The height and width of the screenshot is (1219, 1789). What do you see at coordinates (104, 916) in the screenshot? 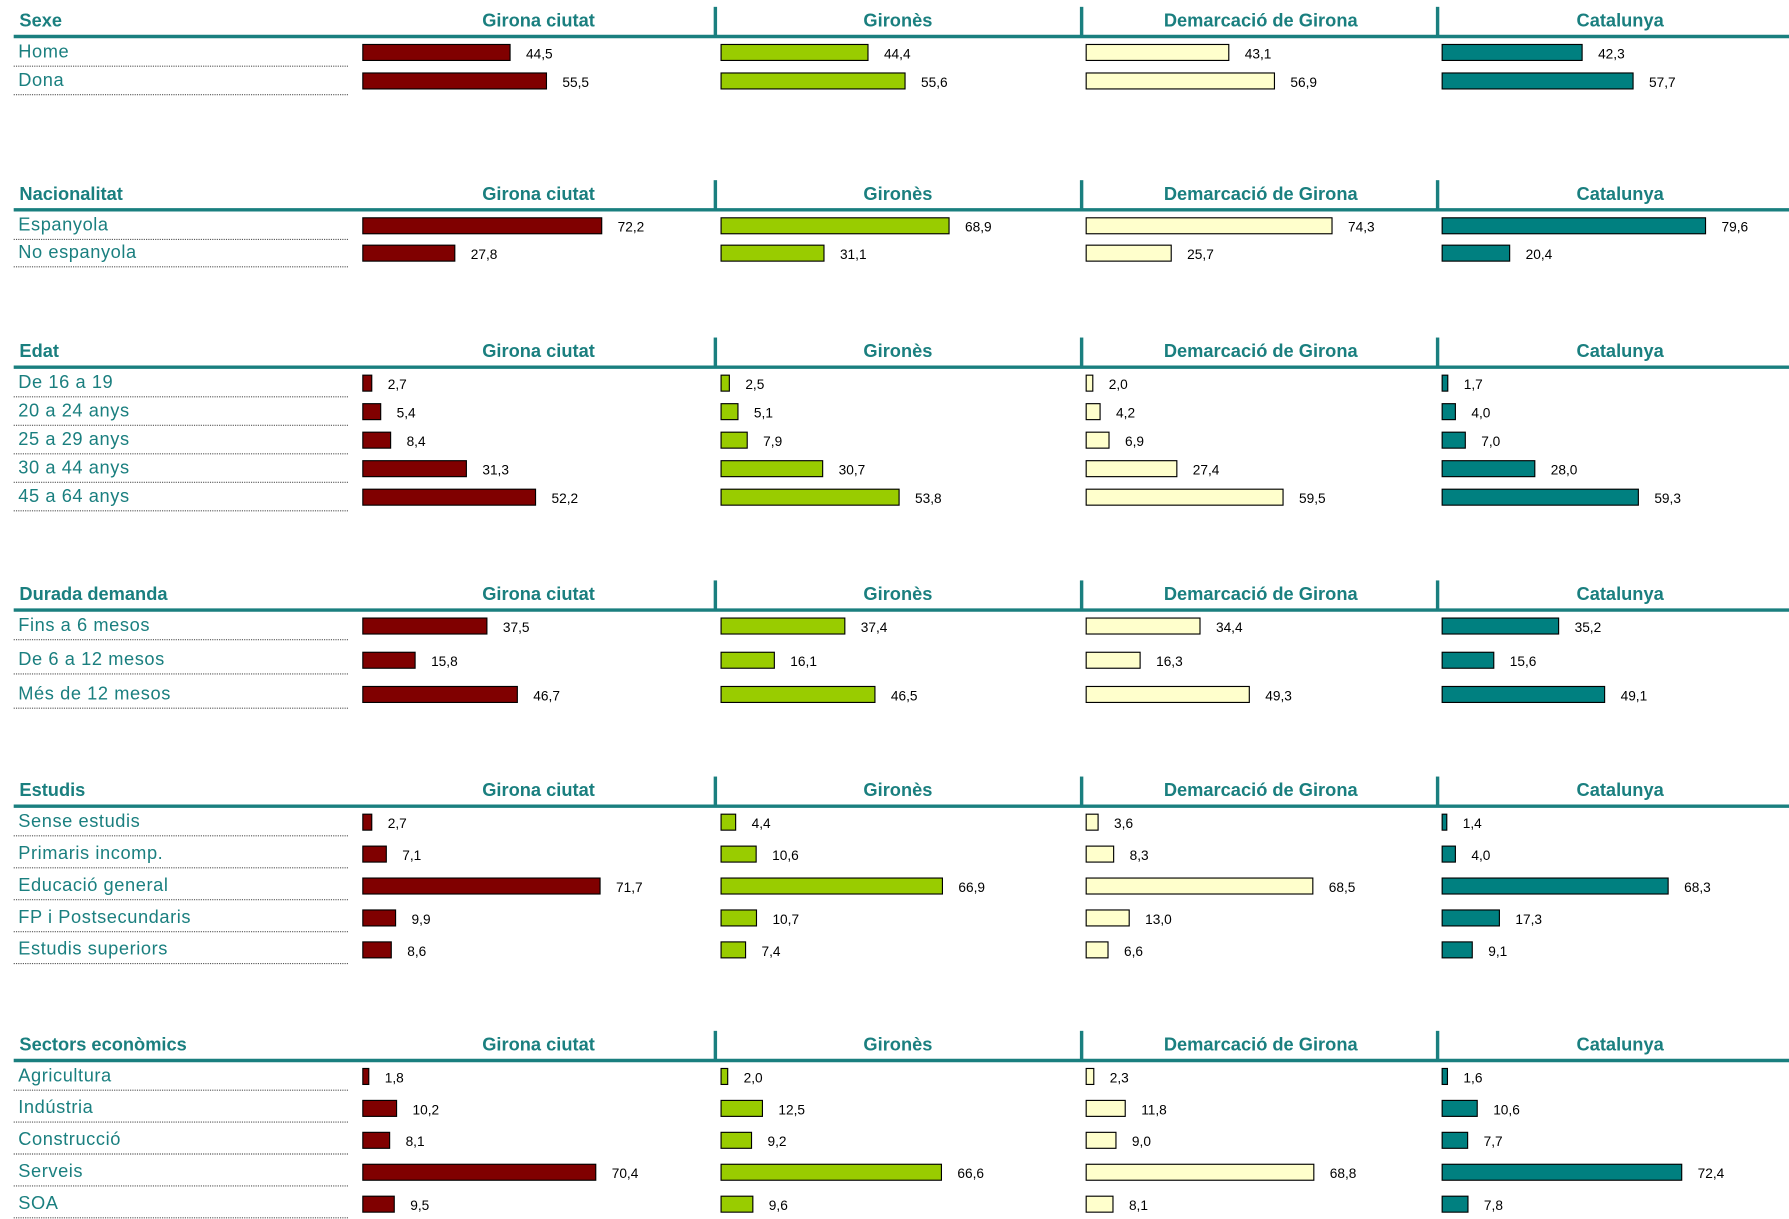
I see `category-label: FP i Postsecundaris` at bounding box center [104, 916].